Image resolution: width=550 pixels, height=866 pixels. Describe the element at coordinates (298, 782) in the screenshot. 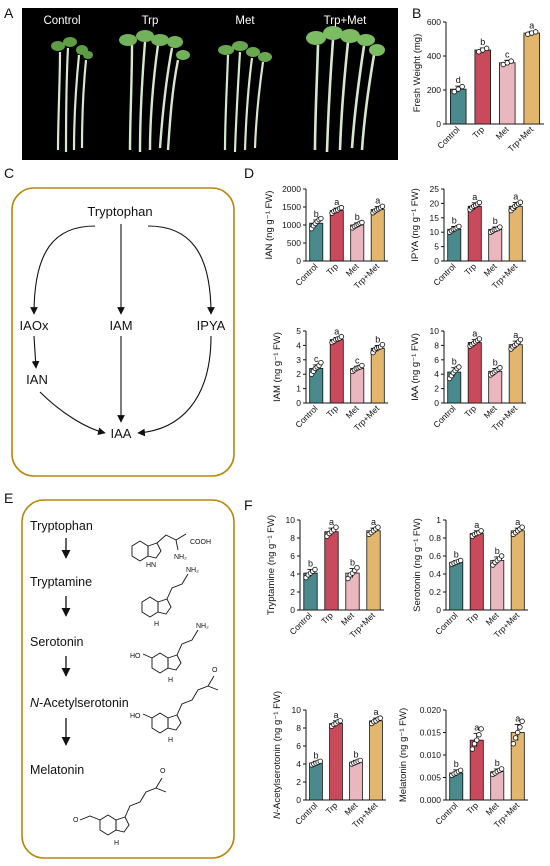

I see `n-acetylserotonin-ytick-label: 2` at that location.